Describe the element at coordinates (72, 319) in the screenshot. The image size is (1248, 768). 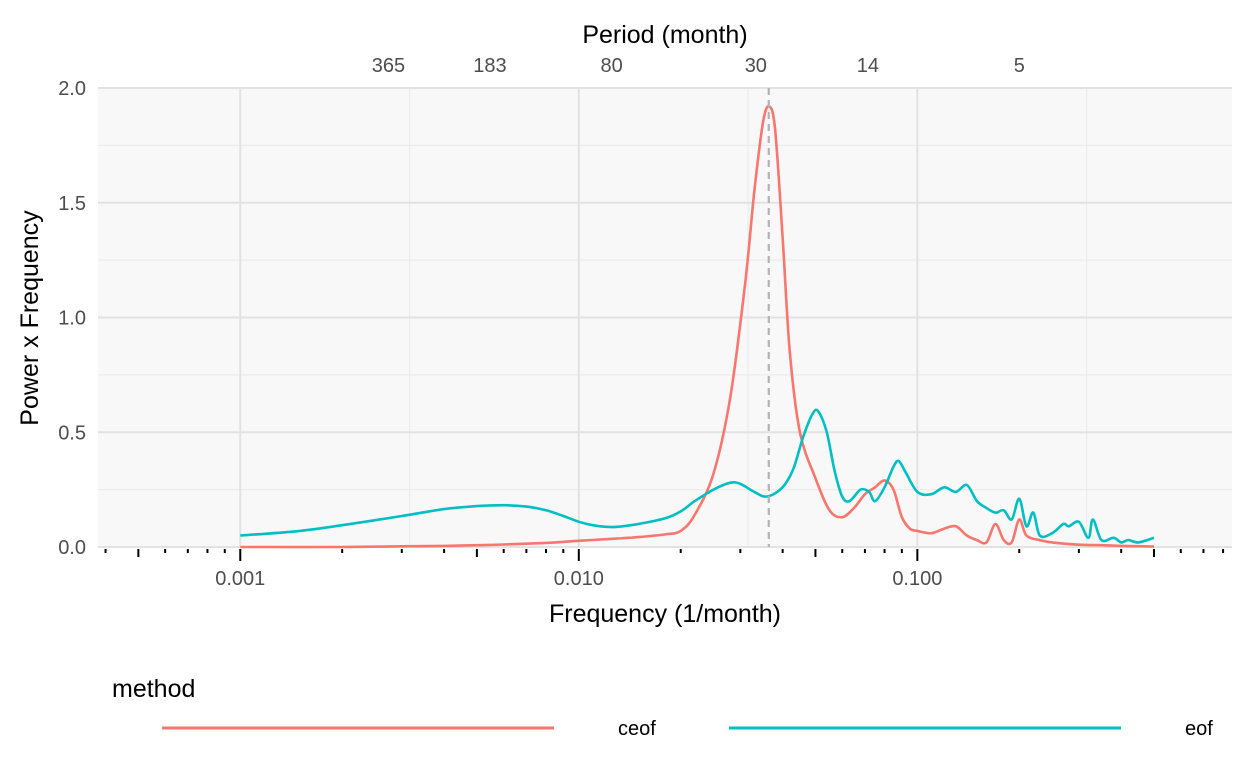
I see `y-tick-label: 1.0` at that location.